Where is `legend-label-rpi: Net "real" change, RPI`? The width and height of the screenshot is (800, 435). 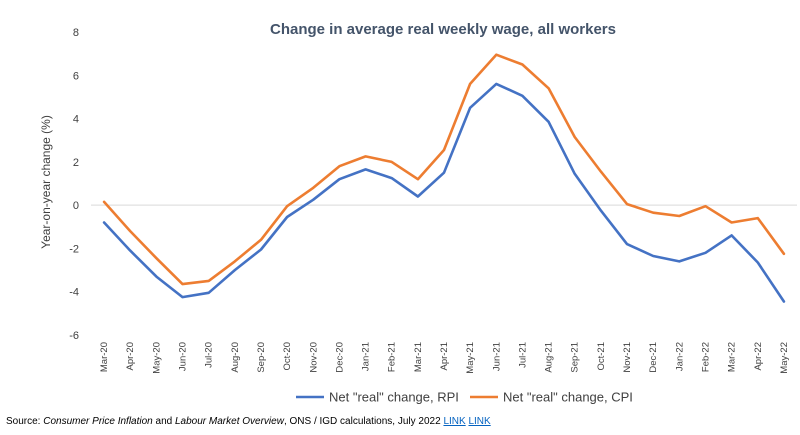 legend-label-rpi: Net "real" change, RPI is located at coordinates (394, 397).